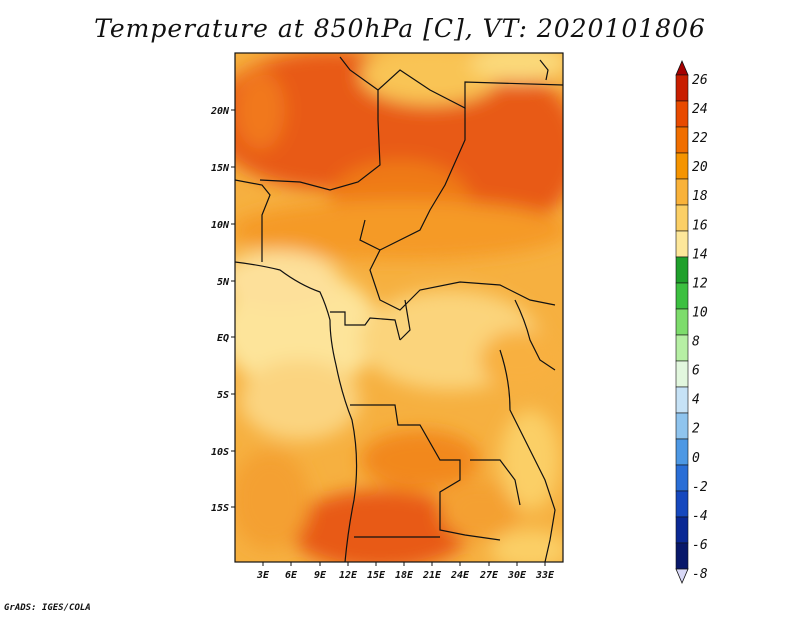 This screenshot has height=618, width=800. I want to click on colorbar-label: 24, so click(700, 109).